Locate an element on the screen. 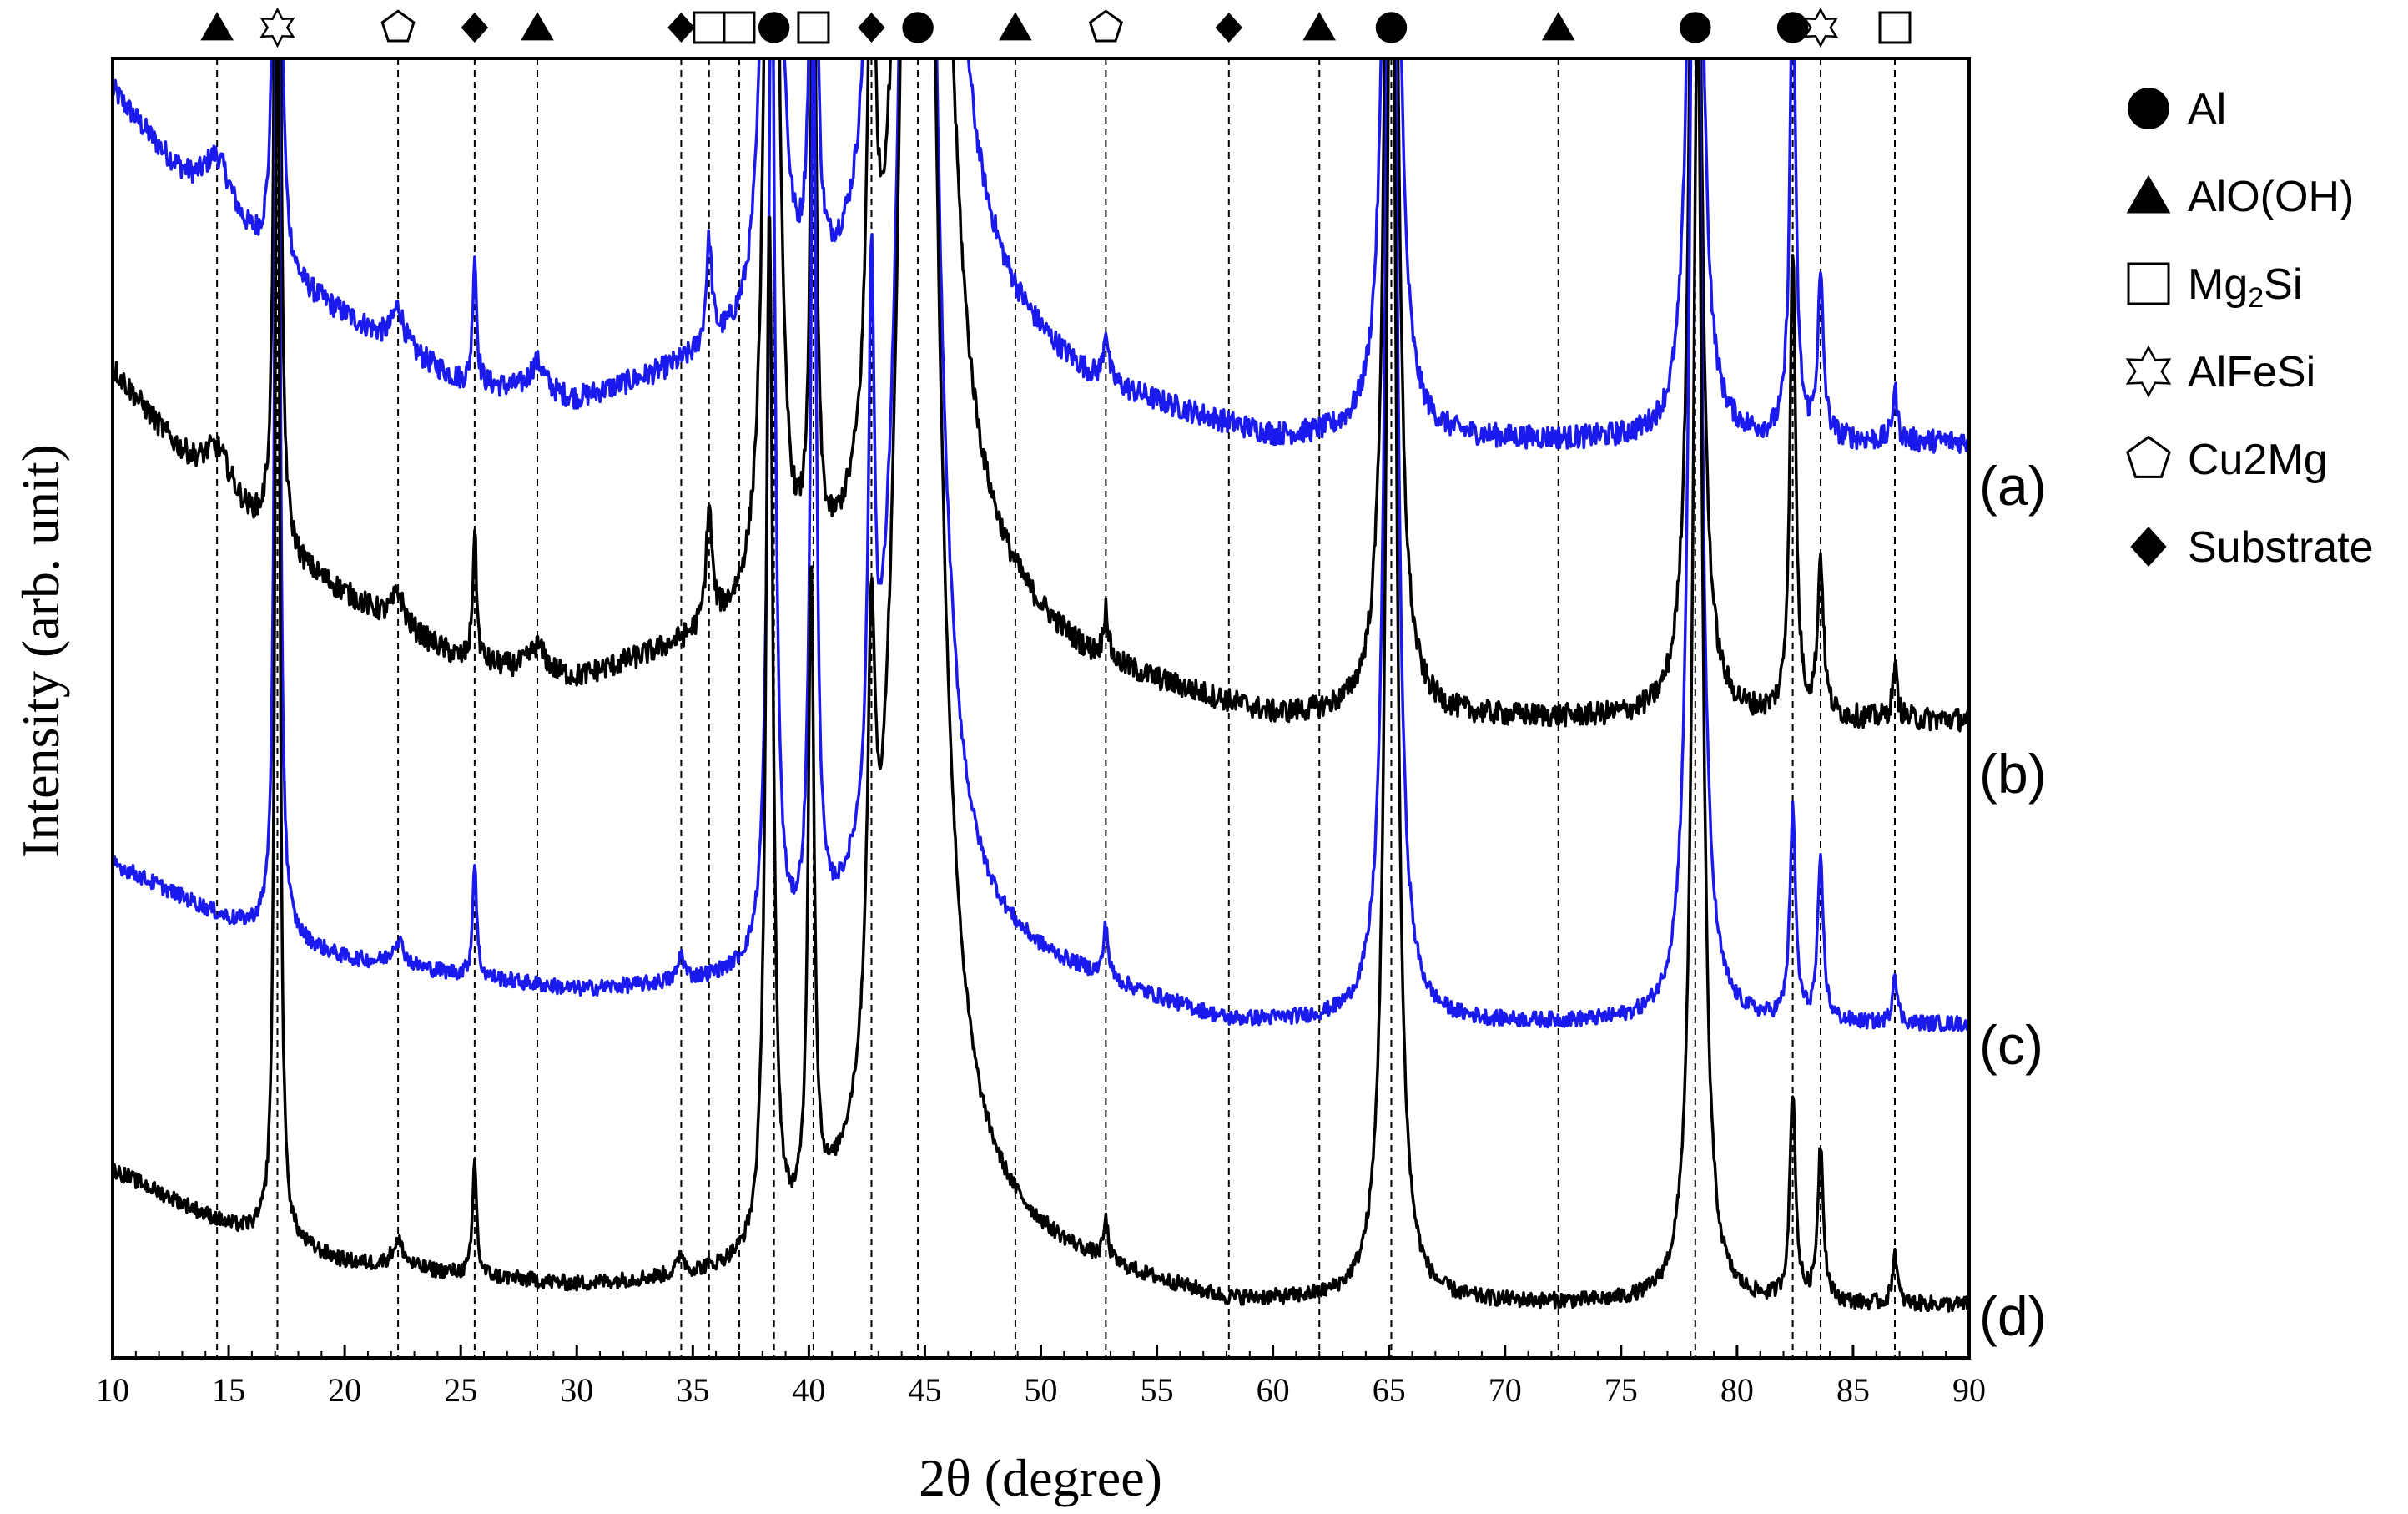 Image resolution: width=2408 pixels, height=1514 pixels. trace-labels: (a) (b) (c) (d) is located at coordinates (2013, 901).